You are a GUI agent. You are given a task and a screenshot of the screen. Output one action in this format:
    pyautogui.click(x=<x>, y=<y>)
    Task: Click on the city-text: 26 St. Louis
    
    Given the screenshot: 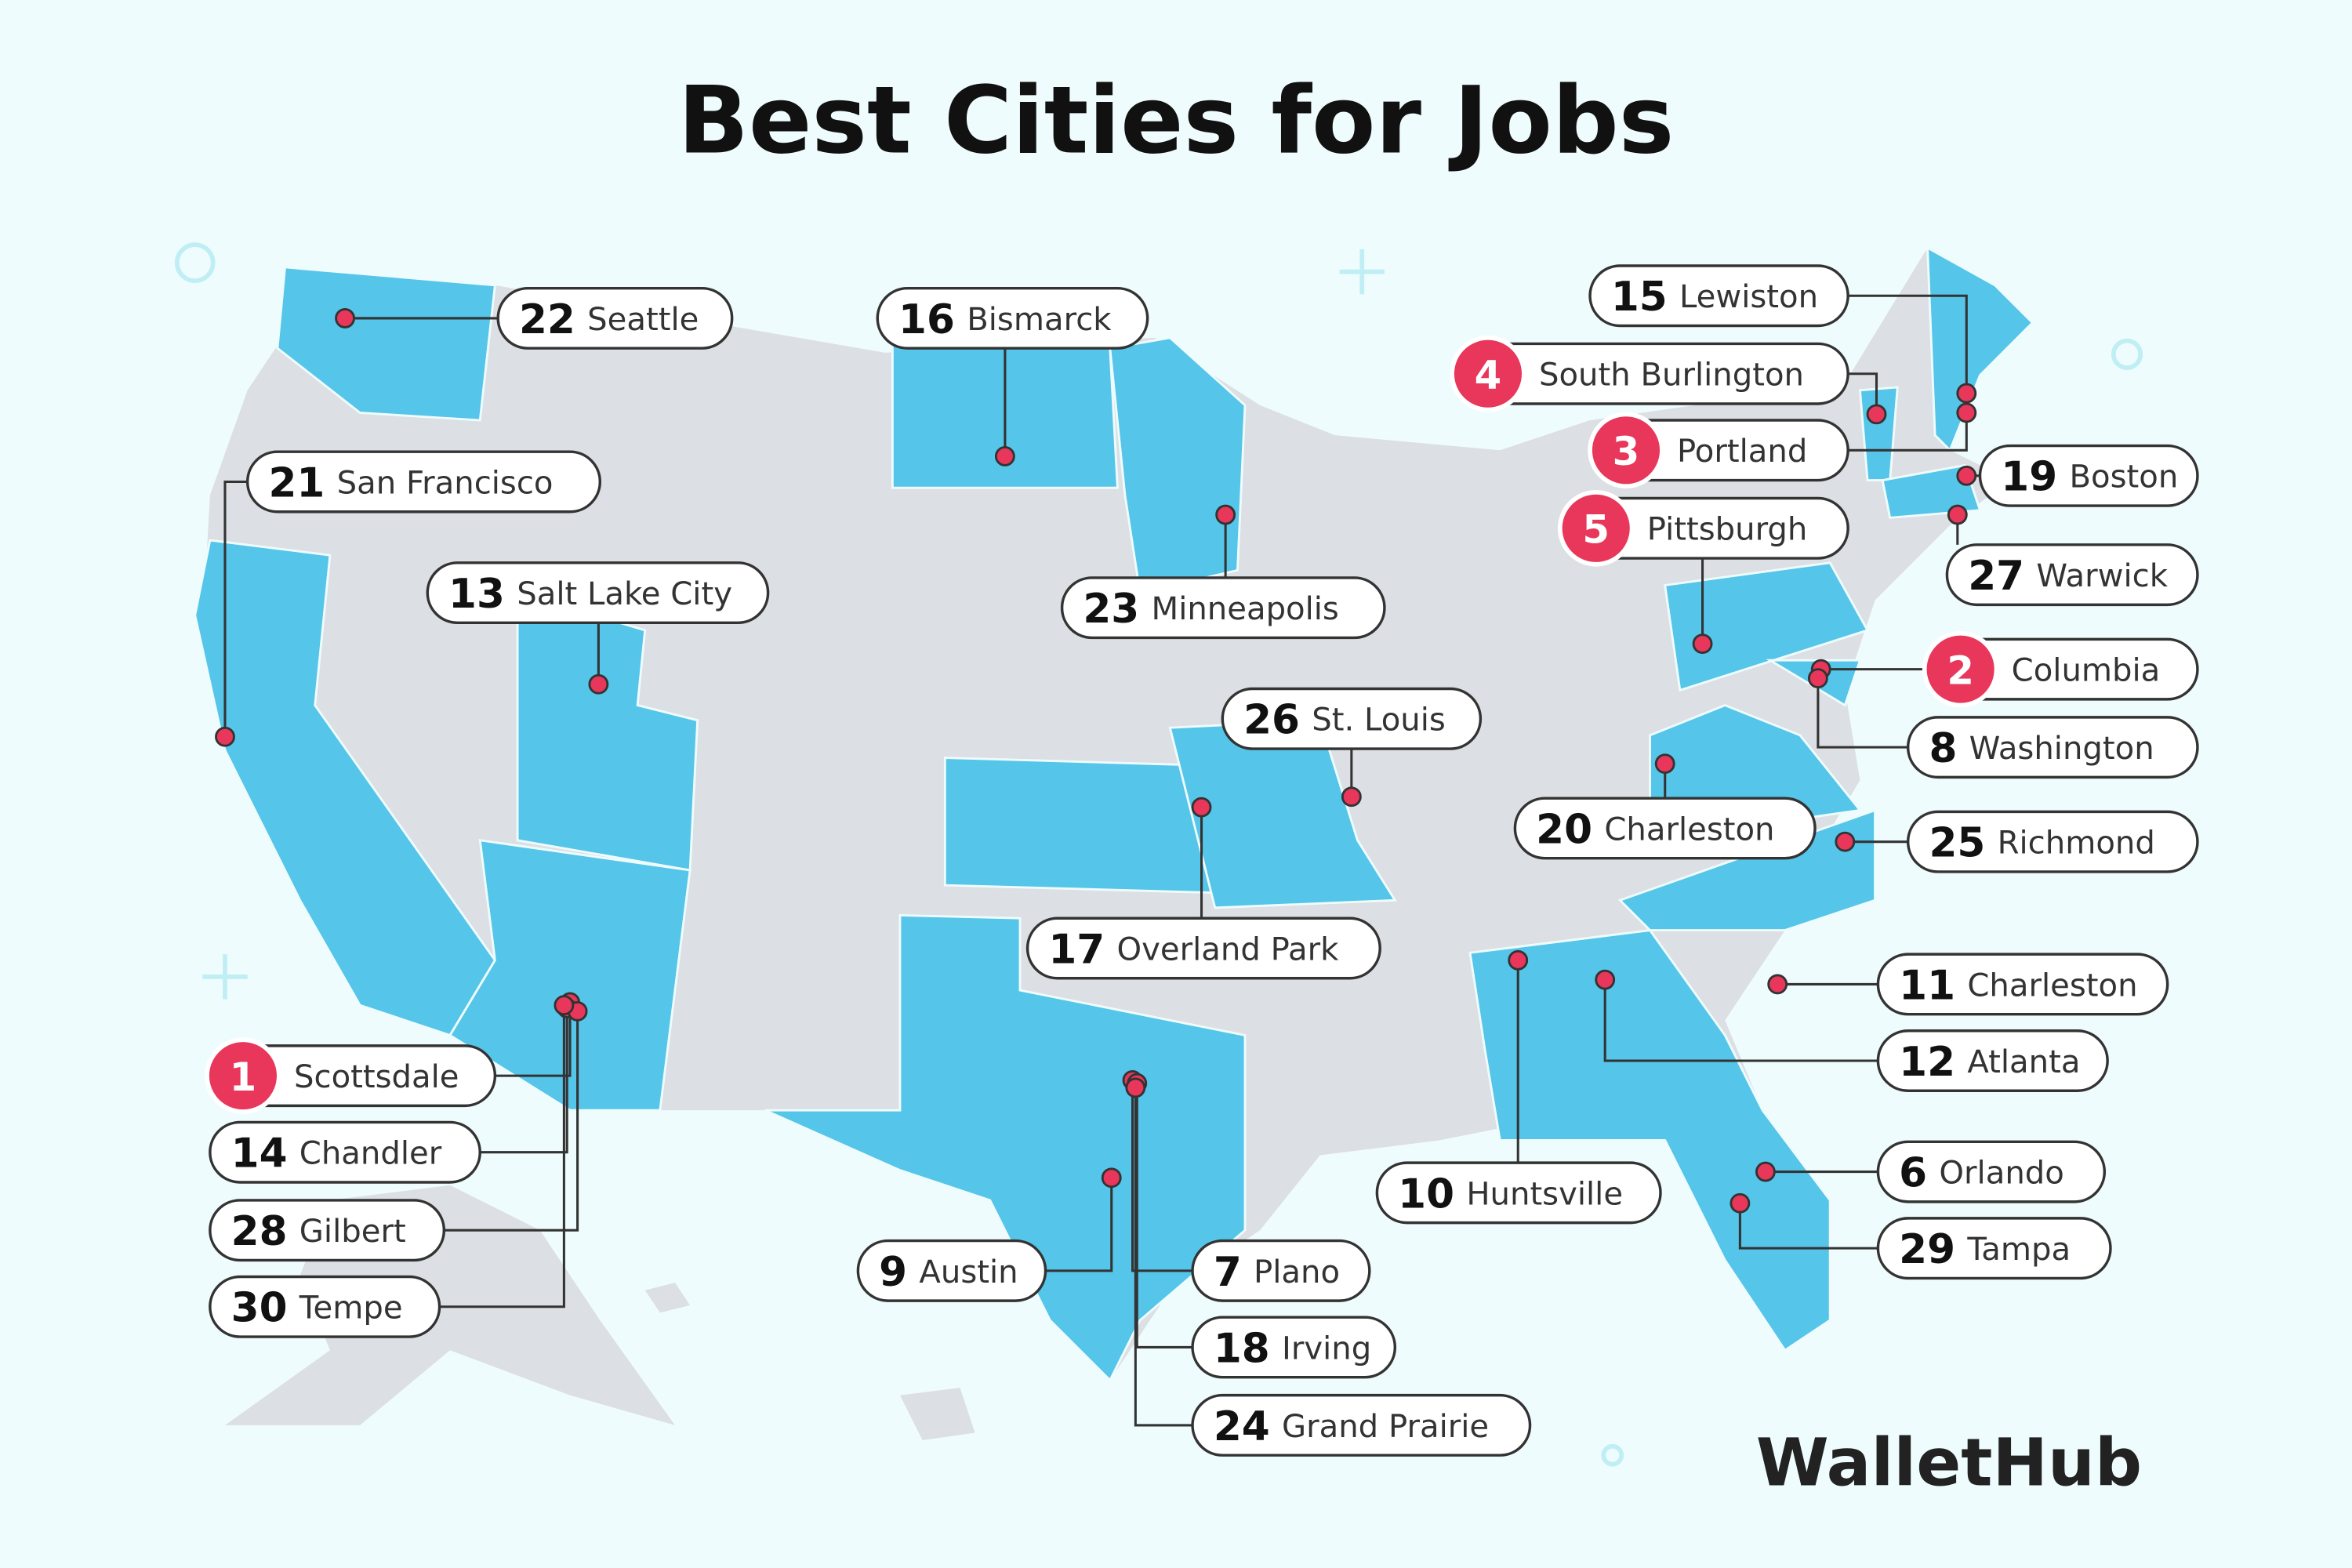 What is the action you would take?
    pyautogui.click(x=1344, y=720)
    